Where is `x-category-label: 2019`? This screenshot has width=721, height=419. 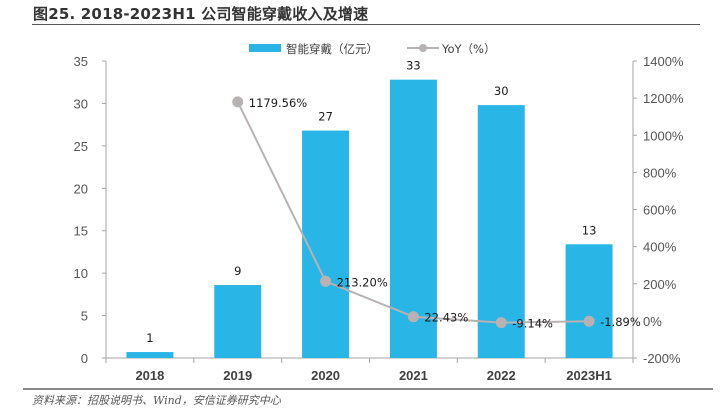 x-category-label: 2019 is located at coordinates (237, 375).